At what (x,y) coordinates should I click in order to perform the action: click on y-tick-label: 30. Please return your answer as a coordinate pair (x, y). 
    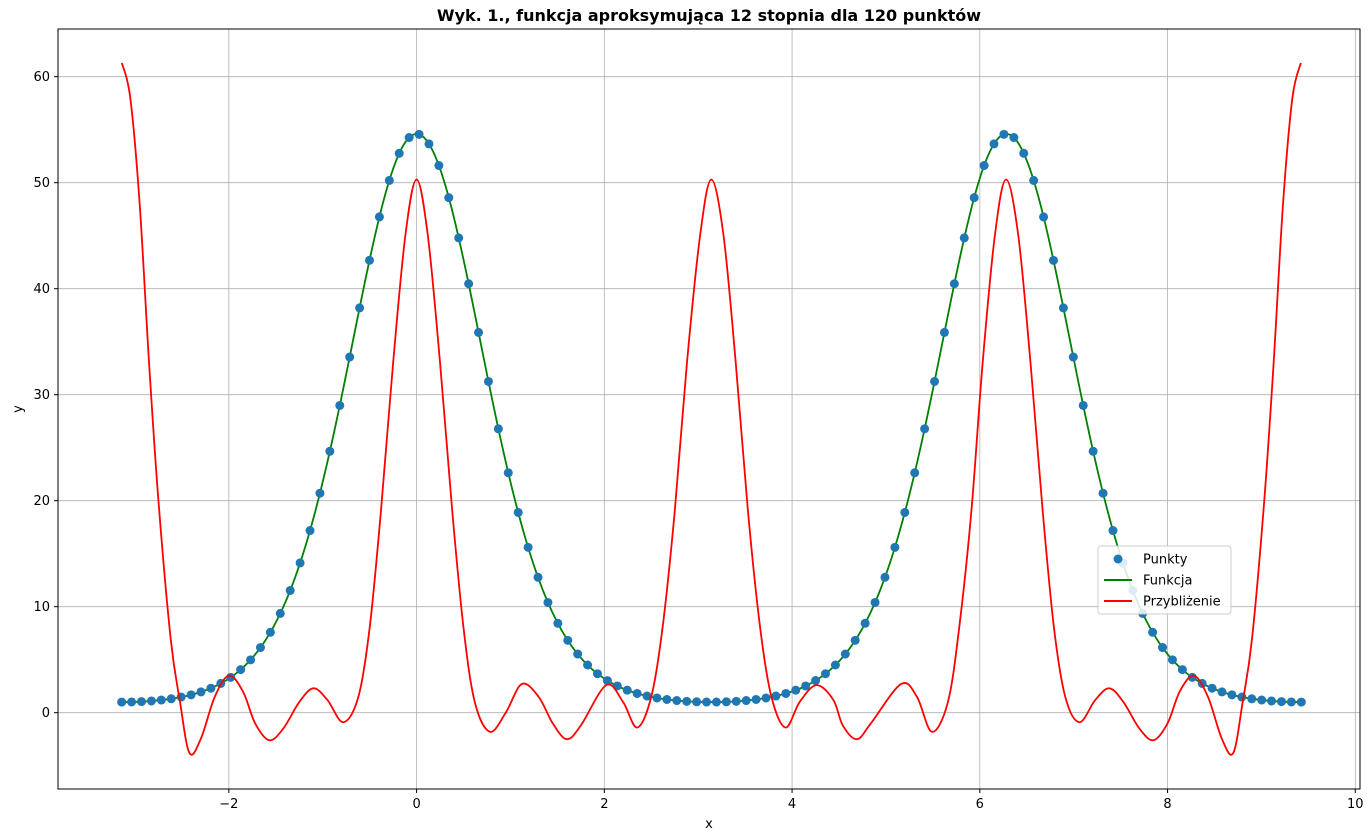
    Looking at the image, I should click on (41, 395).